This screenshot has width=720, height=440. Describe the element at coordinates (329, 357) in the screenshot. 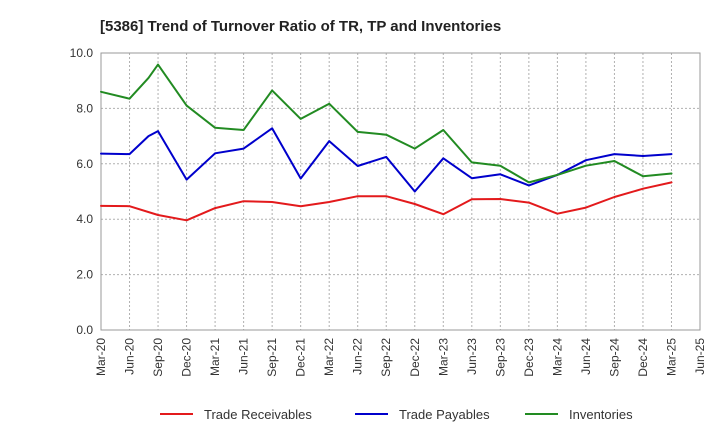

I see `x-tick-label: Mar-22` at that location.